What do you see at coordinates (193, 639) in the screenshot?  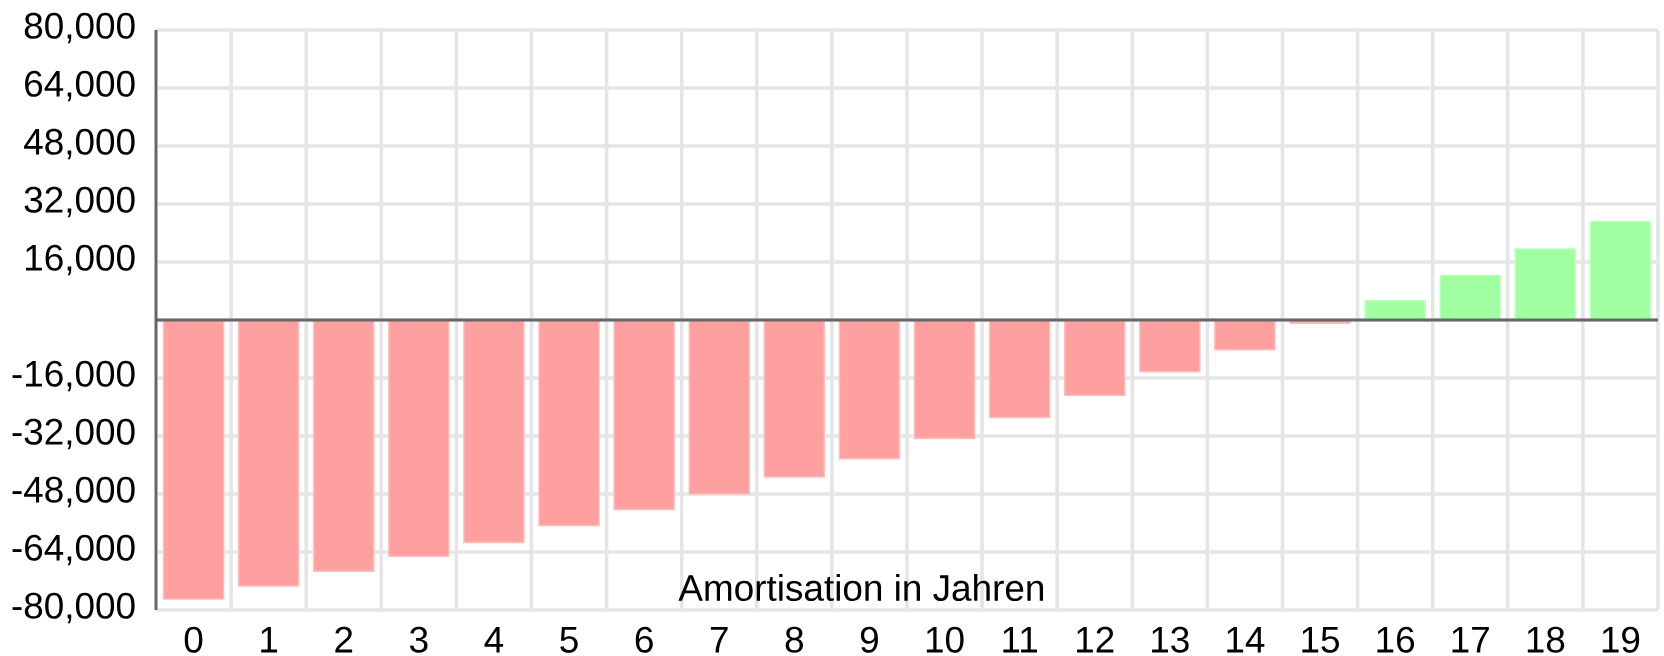 I see `x-tick-label: 0` at bounding box center [193, 639].